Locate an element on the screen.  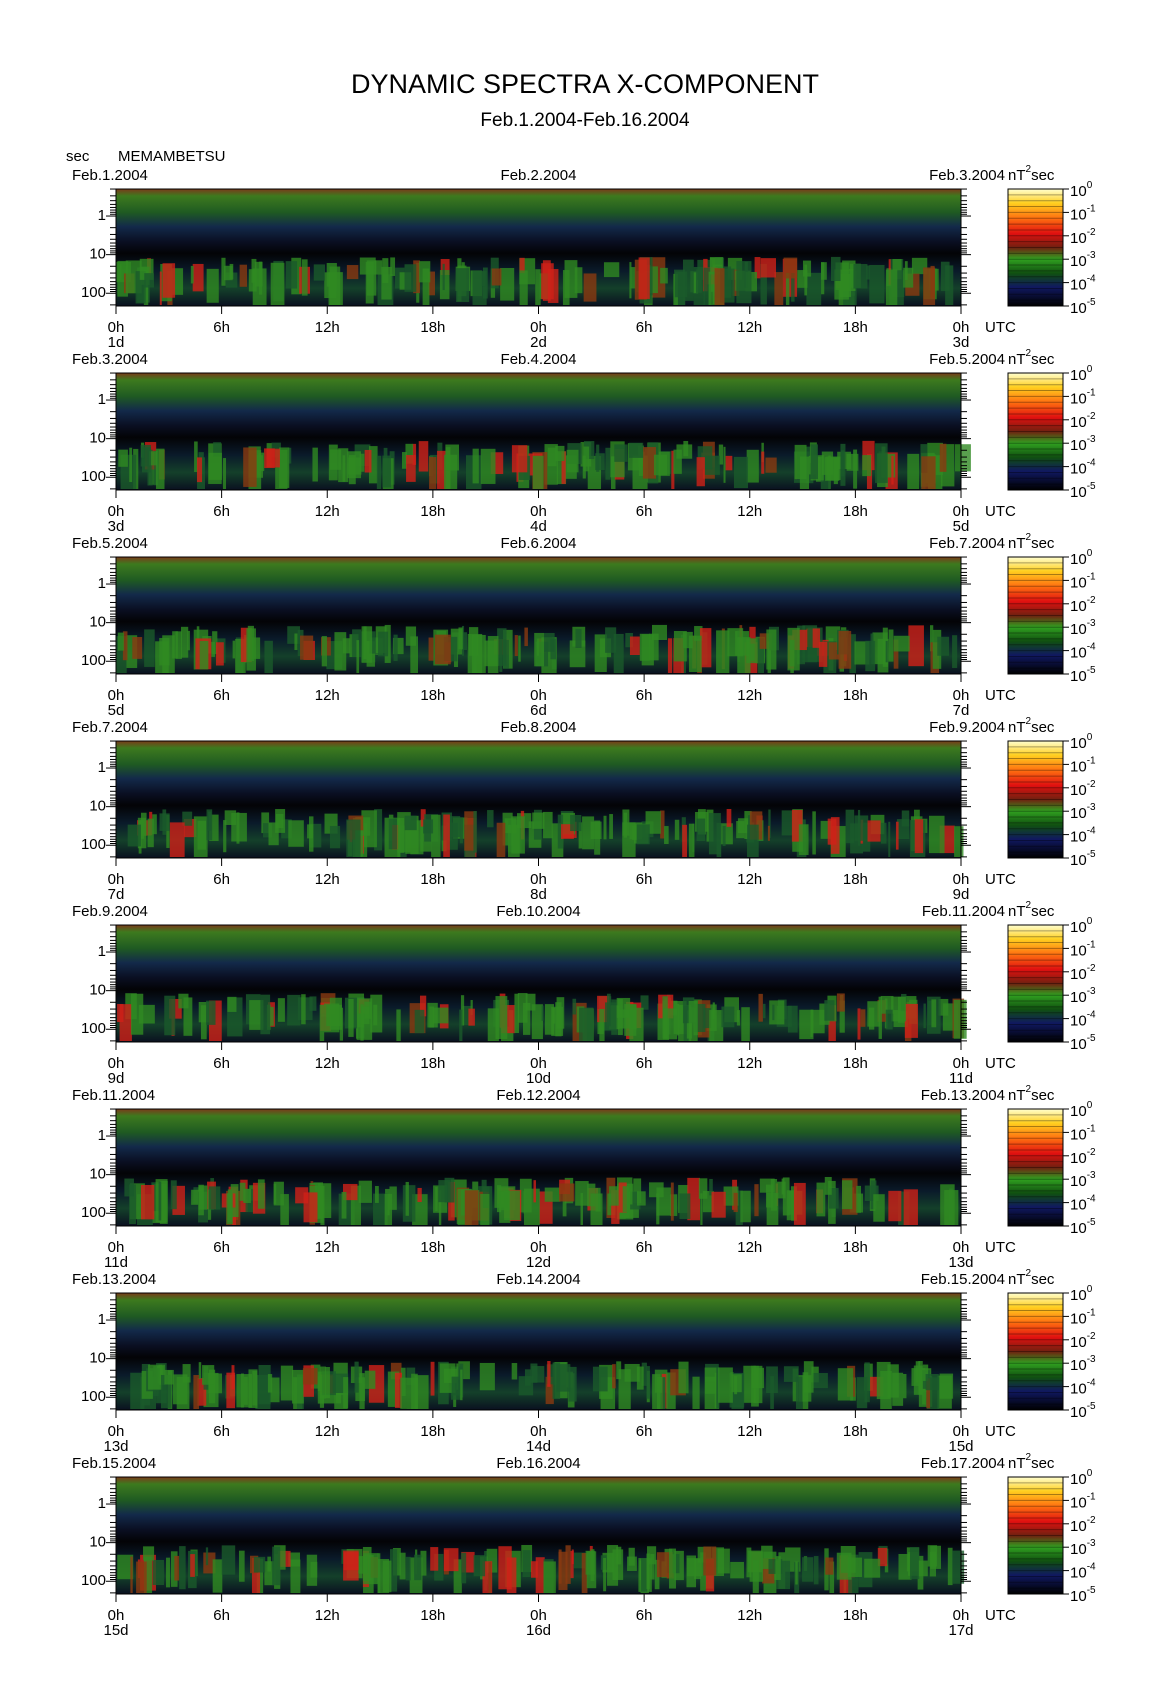
colorbar-exp: -3 is located at coordinates (1091, 1359).